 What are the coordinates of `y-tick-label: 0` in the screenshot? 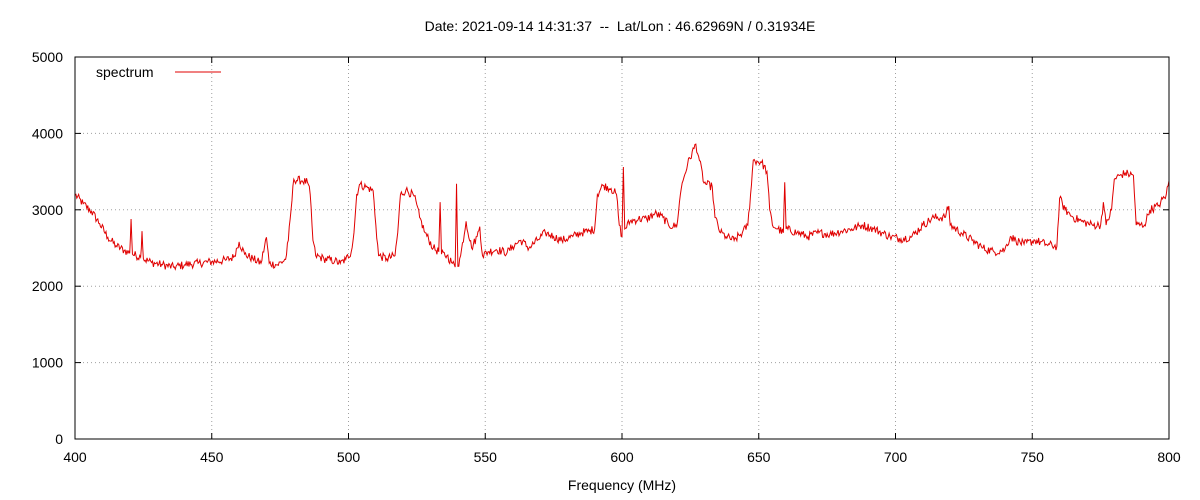 It's located at (59, 439).